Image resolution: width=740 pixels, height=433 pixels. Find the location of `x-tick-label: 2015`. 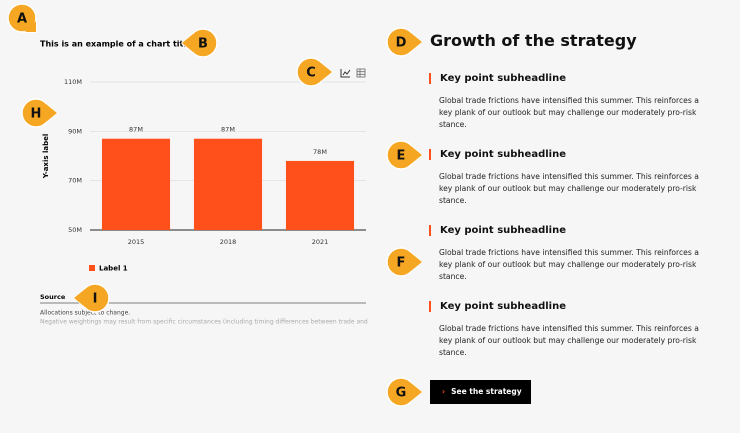

x-tick-label: 2015 is located at coordinates (136, 242).